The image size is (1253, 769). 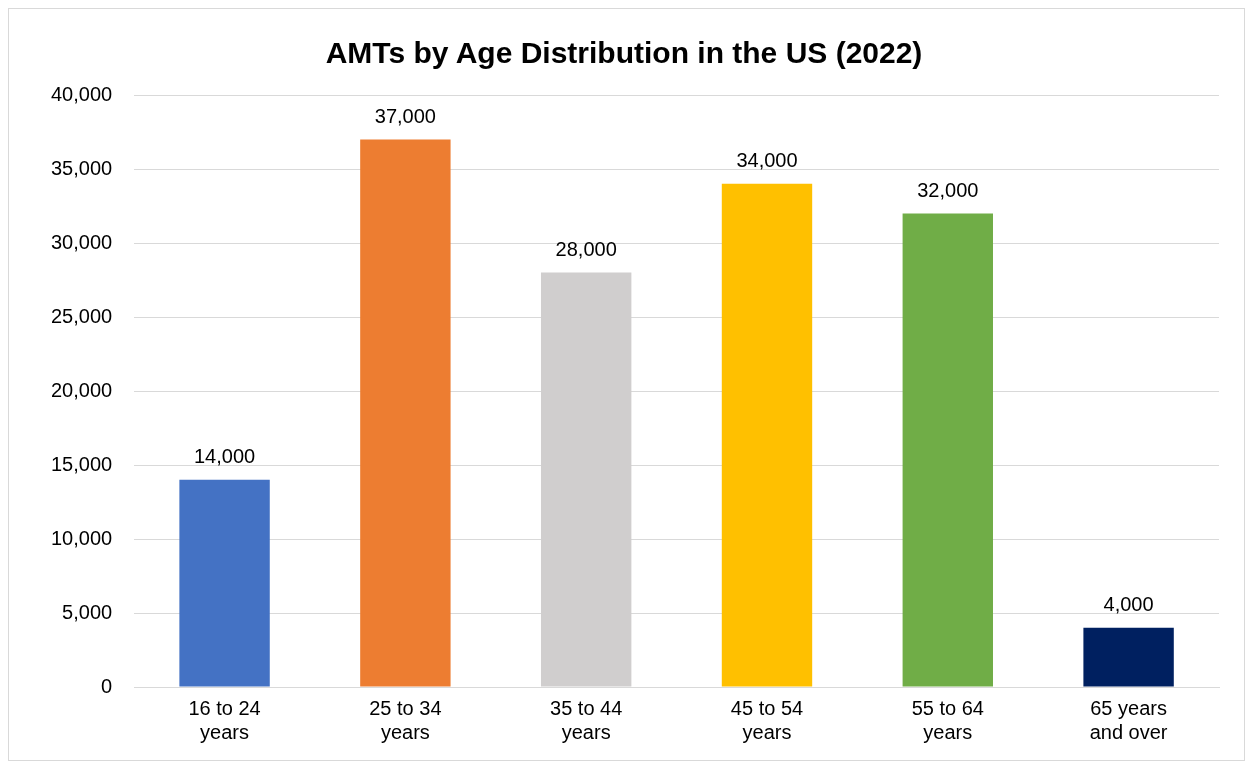 What do you see at coordinates (624, 53) in the screenshot?
I see `chart-title: AMTs by Age Distribution in the US (2022)` at bounding box center [624, 53].